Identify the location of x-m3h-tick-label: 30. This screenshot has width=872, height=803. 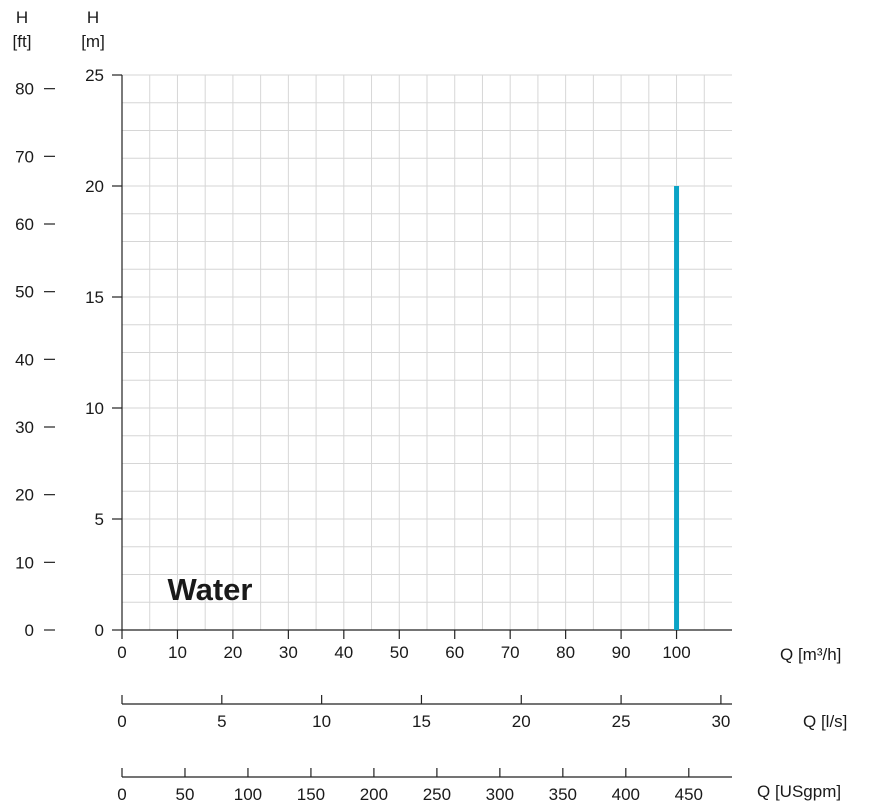
(288, 652).